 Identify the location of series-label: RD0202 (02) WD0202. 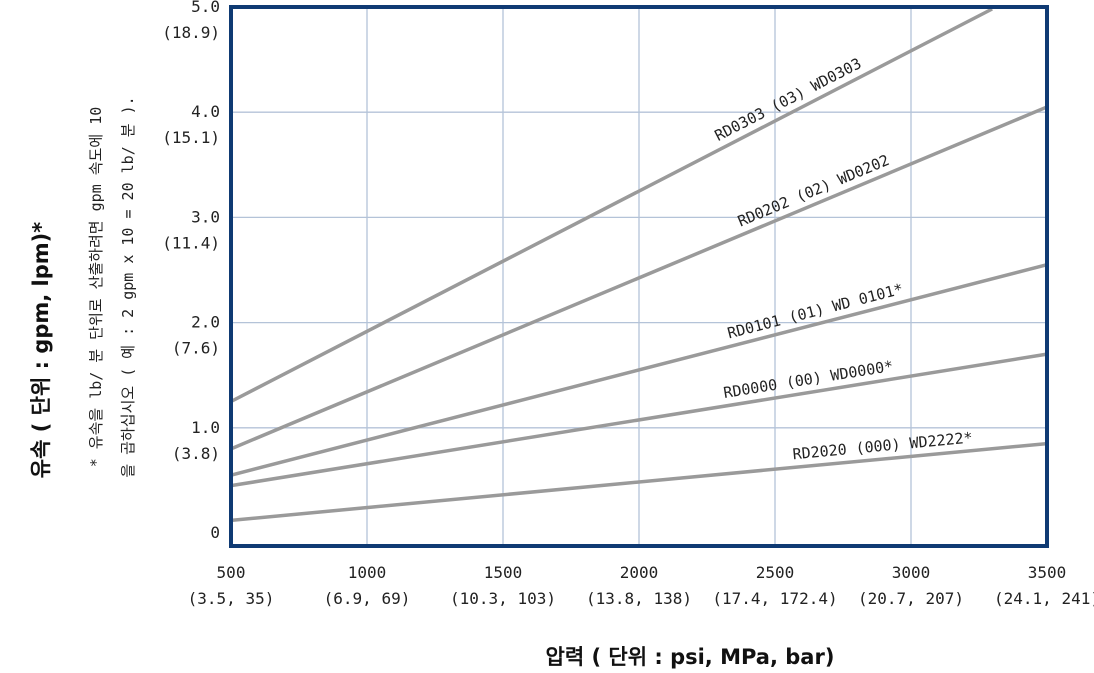
(813, 190).